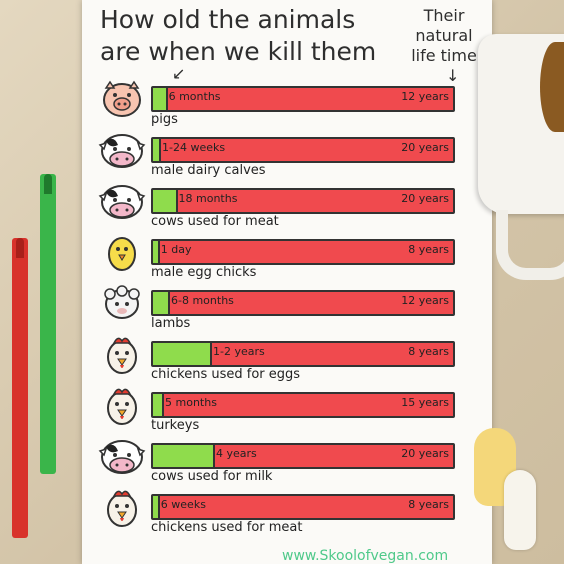 This screenshot has width=564, height=564. What do you see at coordinates (122, 406) in the screenshot?
I see `turkey-icon` at bounding box center [122, 406].